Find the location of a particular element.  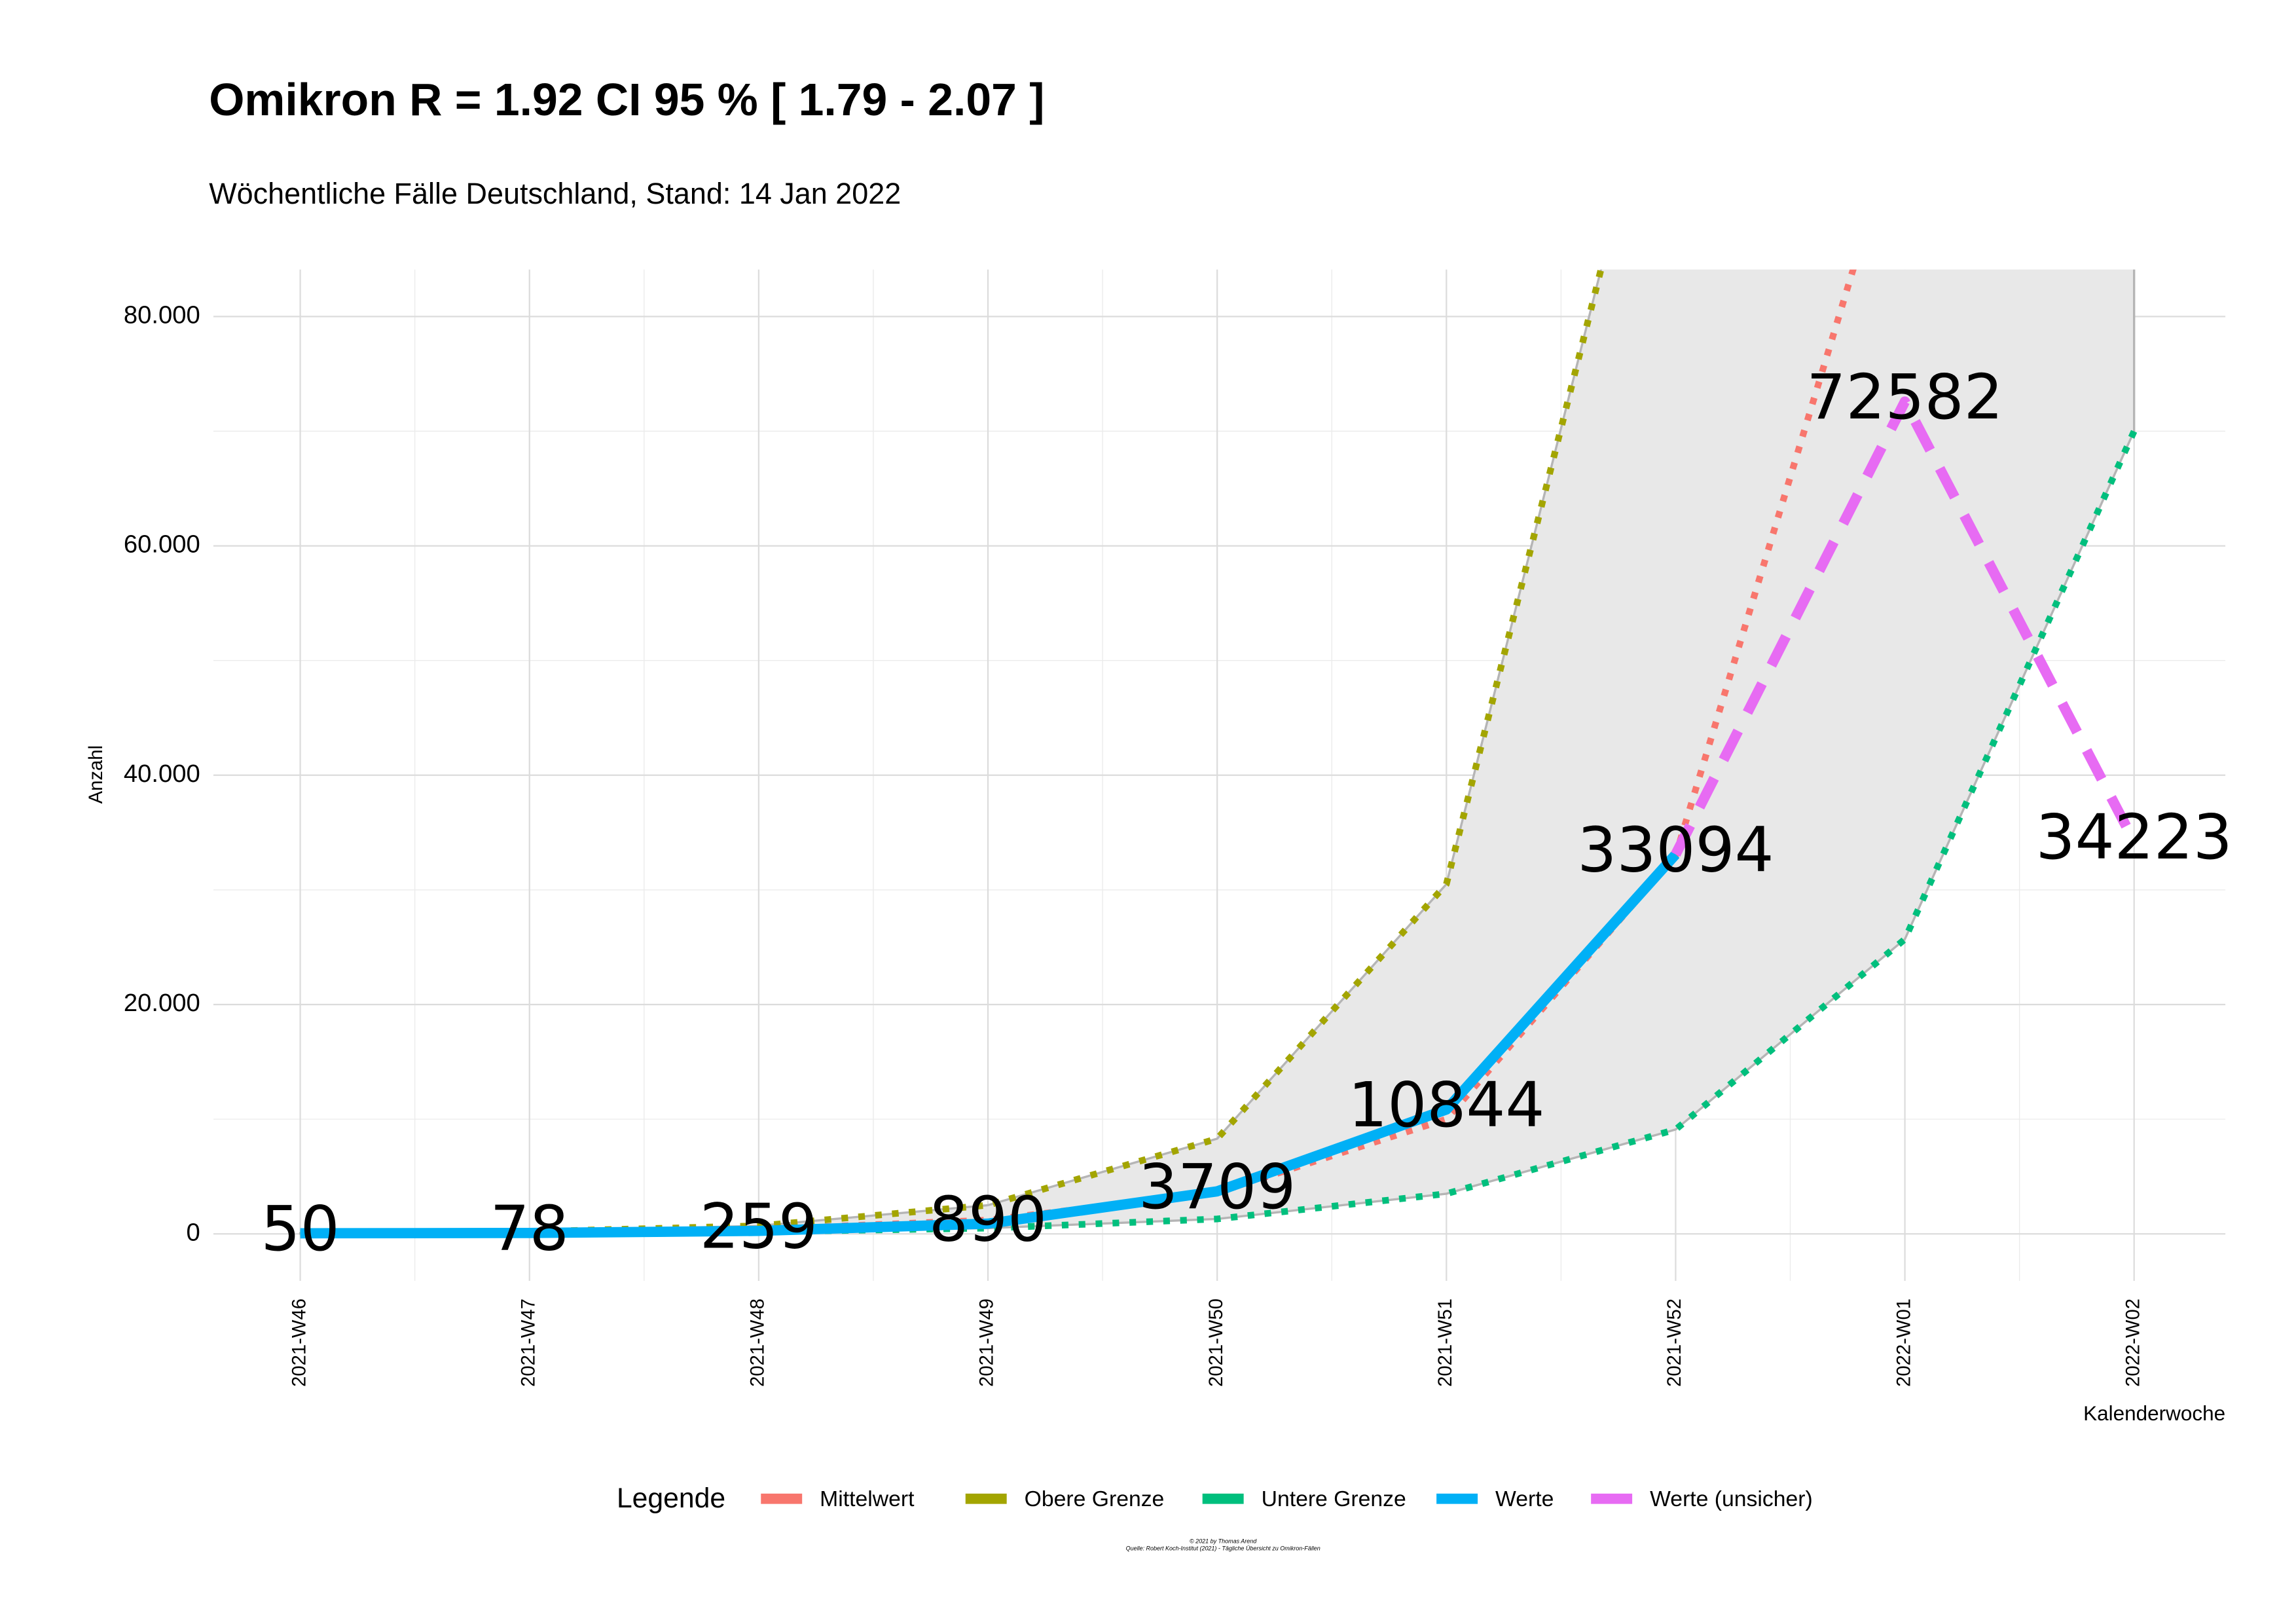

x-tick-label: 2021-W51 is located at coordinates (1445, 1343).